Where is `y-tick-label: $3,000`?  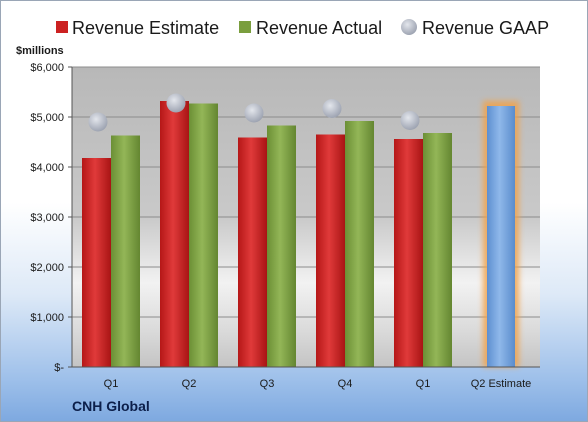 y-tick-label: $3,000 is located at coordinates (47, 218).